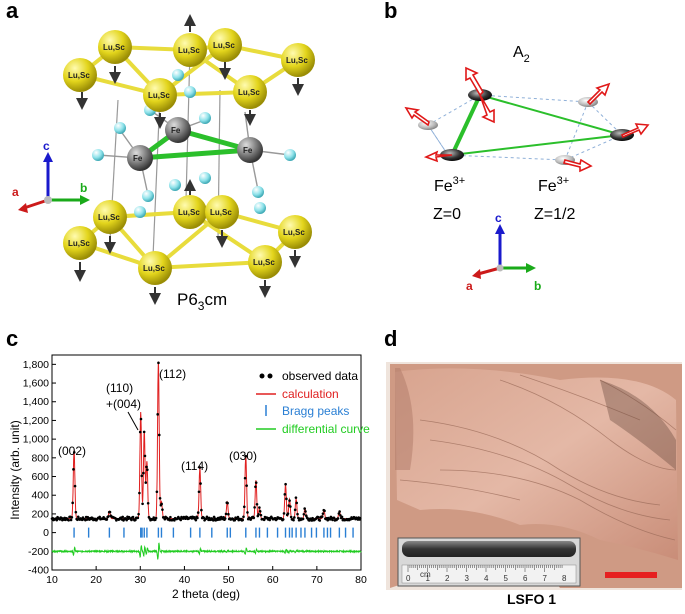 Image resolution: width=685 pixels, height=614 pixels. What do you see at coordinates (449, 185) in the screenshot?
I see `fe-left-label: Fe3+` at bounding box center [449, 185].